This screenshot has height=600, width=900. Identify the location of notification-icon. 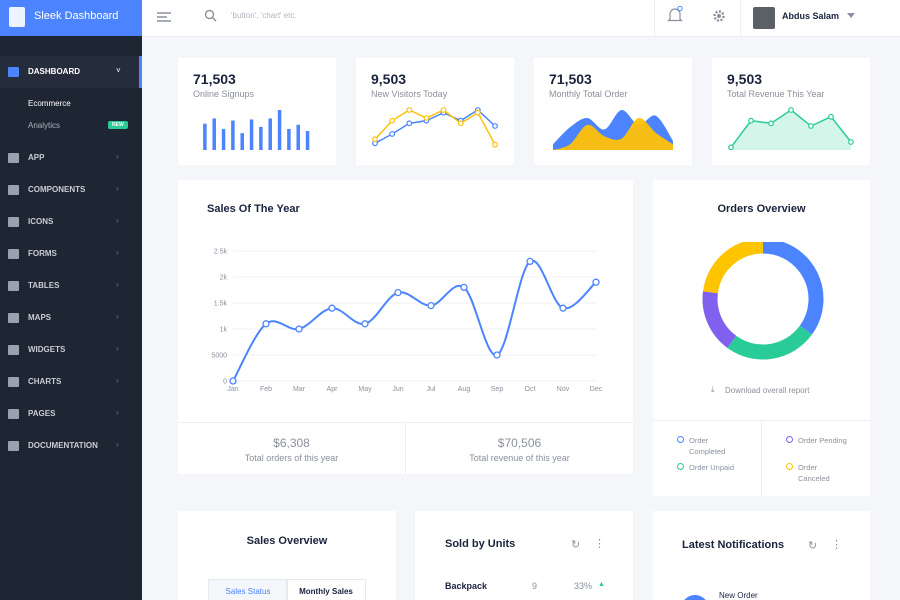
(695, 597).